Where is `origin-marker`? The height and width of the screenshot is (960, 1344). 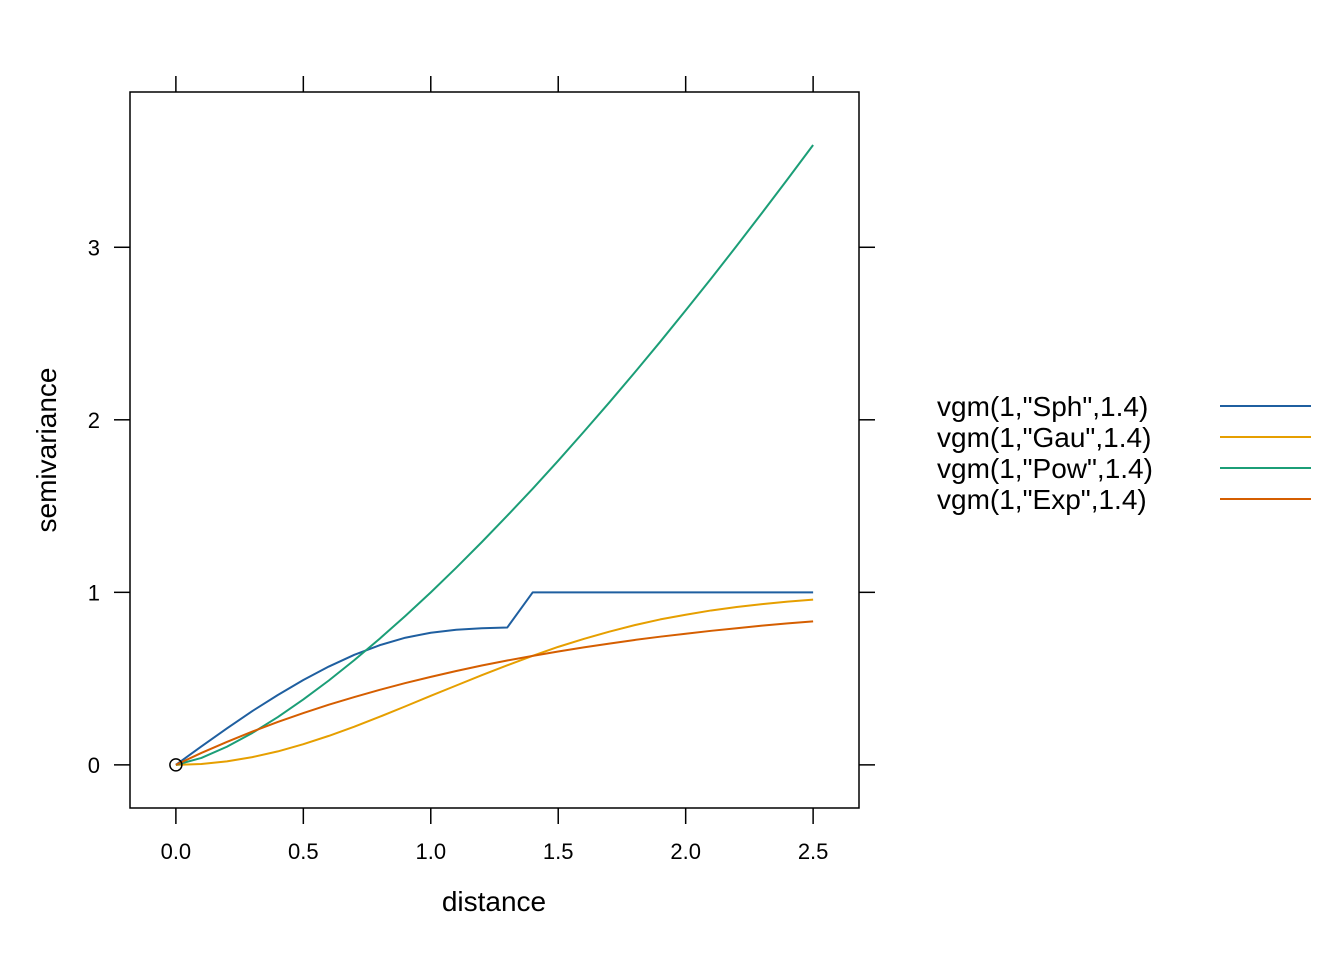 origin-marker is located at coordinates (176, 765).